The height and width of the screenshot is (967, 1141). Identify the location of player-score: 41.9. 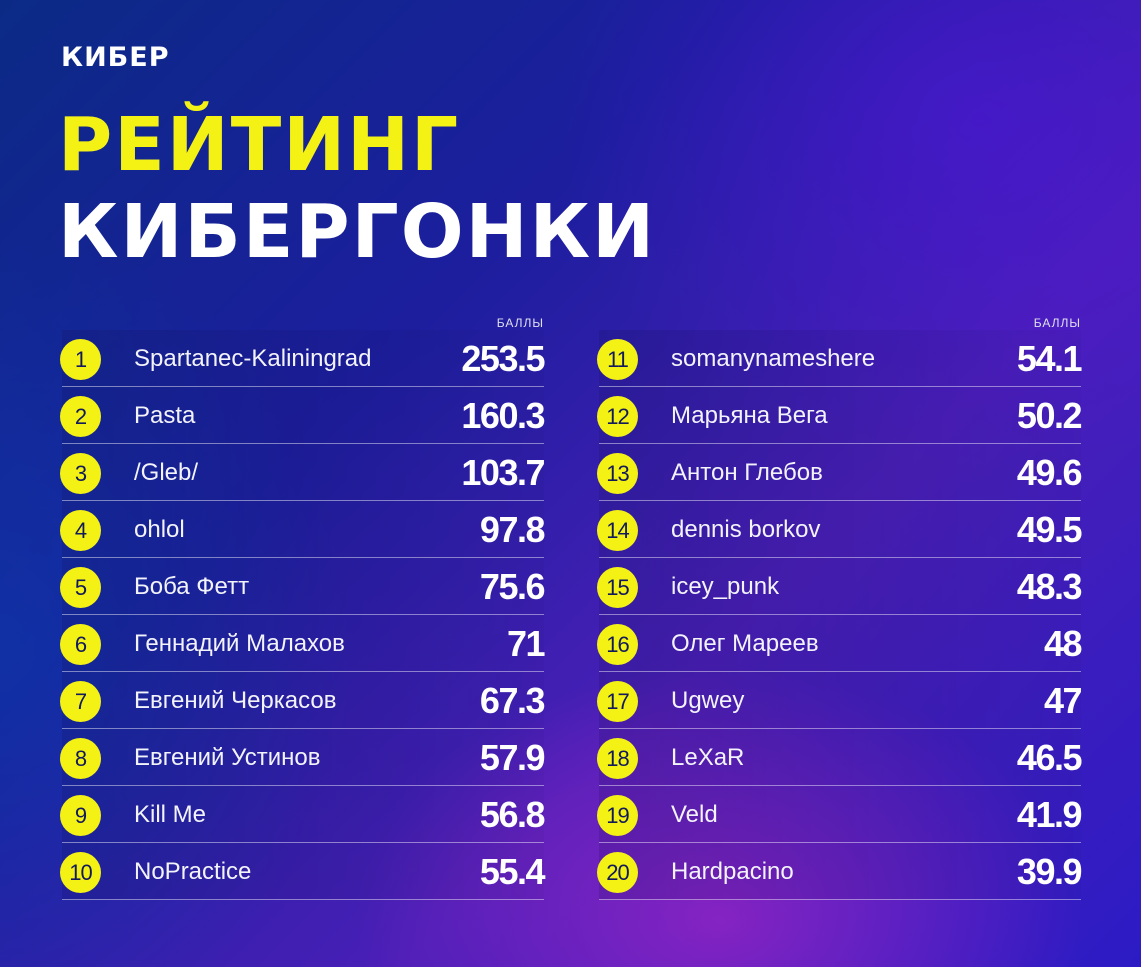
(1049, 814).